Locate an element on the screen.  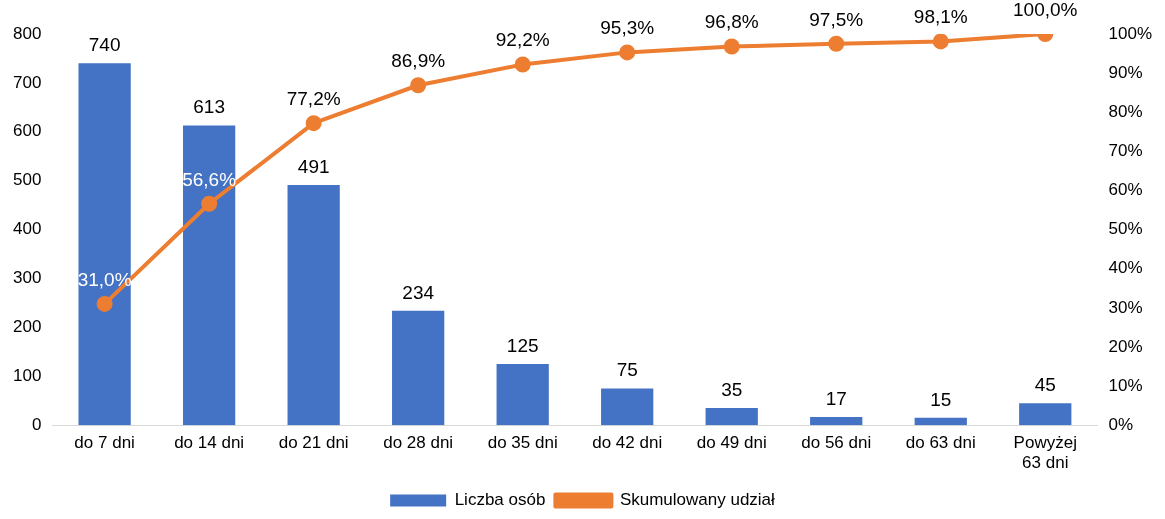
data-label: 234 is located at coordinates (418, 292).